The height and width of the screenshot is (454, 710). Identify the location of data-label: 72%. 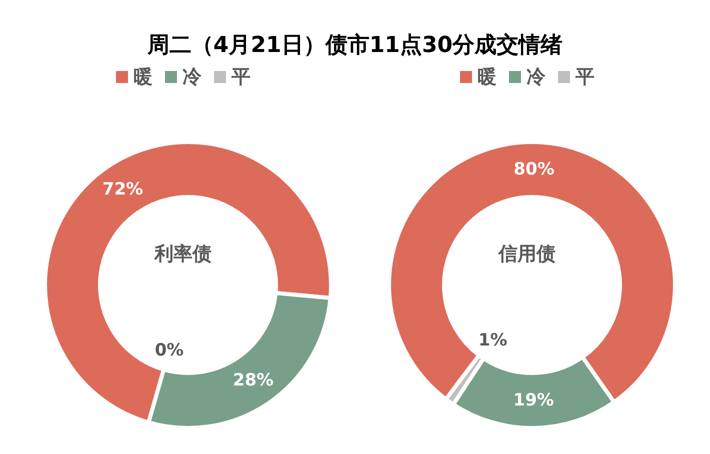
(123, 190).